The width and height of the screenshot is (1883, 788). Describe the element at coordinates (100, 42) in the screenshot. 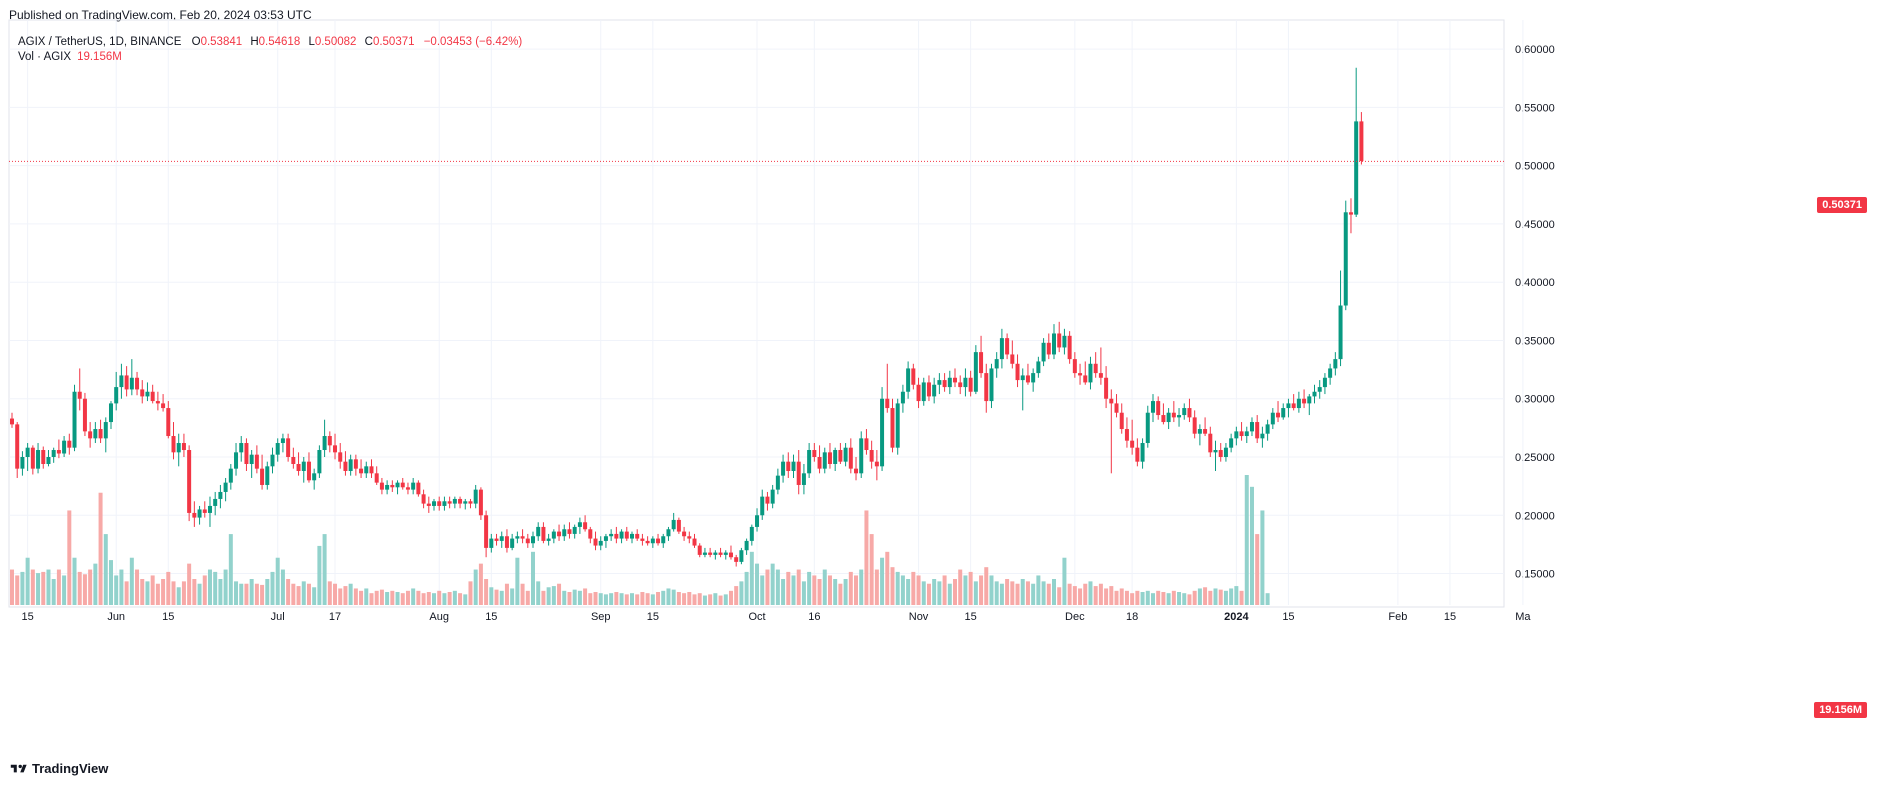

I see `symbol-label: AGIX / TetherUS, 1D, BINANCE` at that location.